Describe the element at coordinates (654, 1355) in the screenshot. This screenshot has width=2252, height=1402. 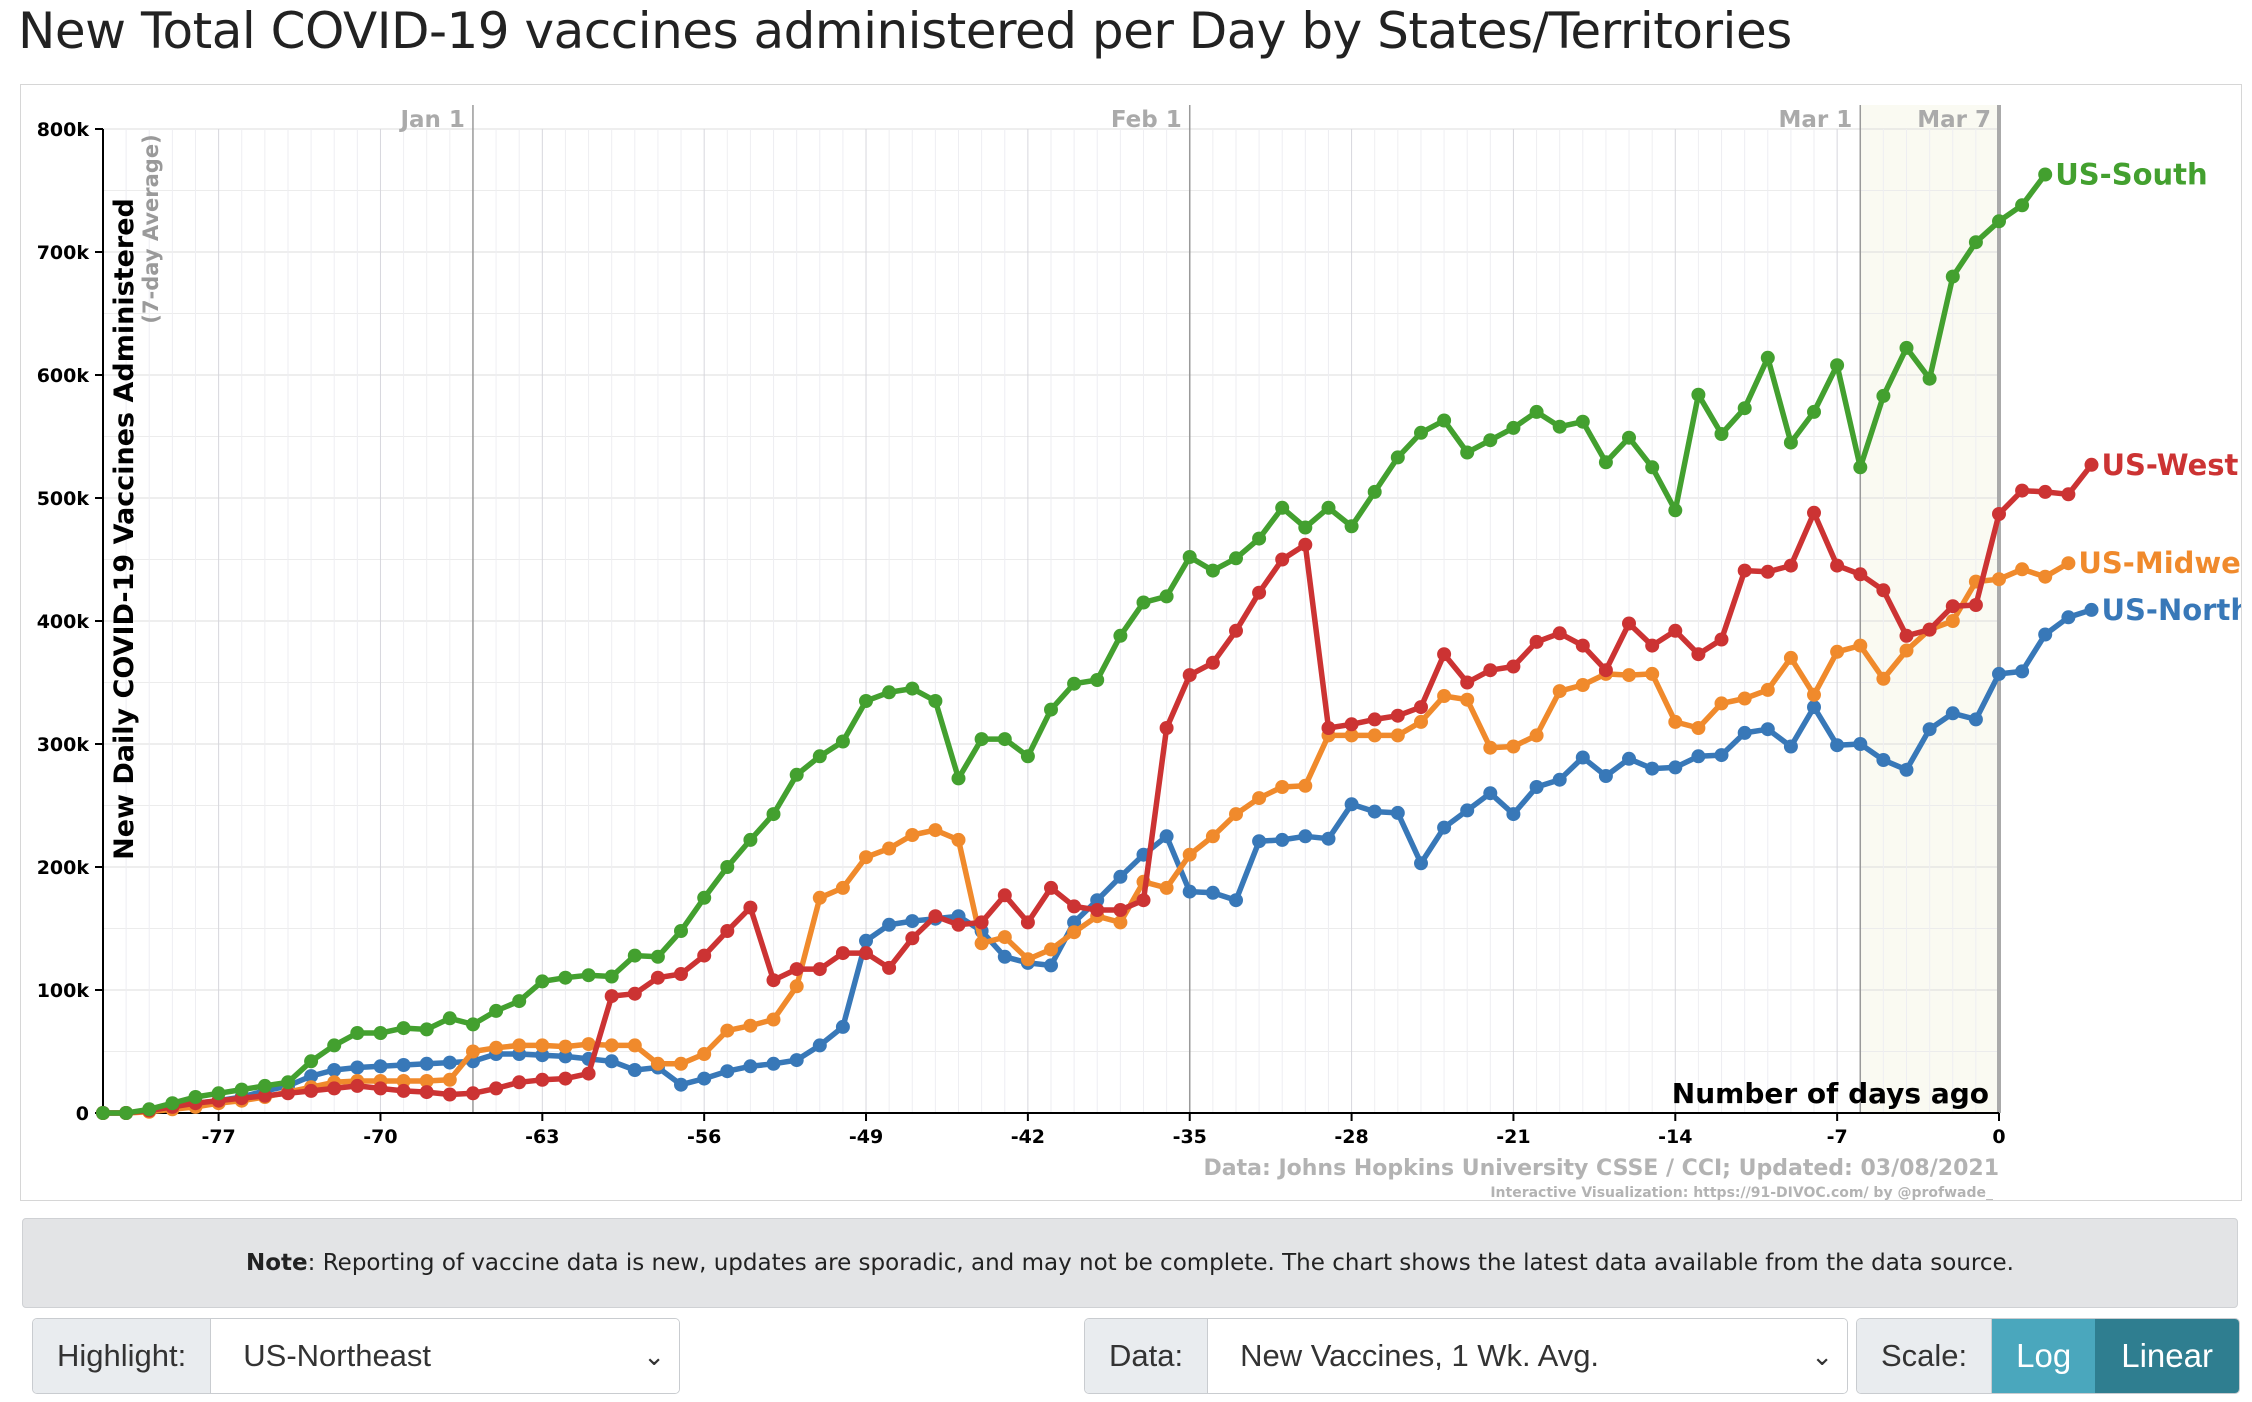
I see `chevron-down-icon: ⌄` at that location.